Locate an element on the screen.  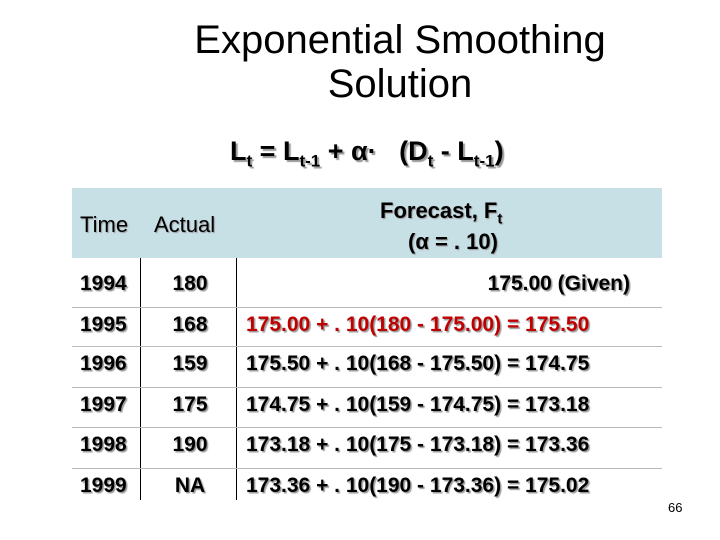
formula-part: = L is located at coordinates (276, 151).